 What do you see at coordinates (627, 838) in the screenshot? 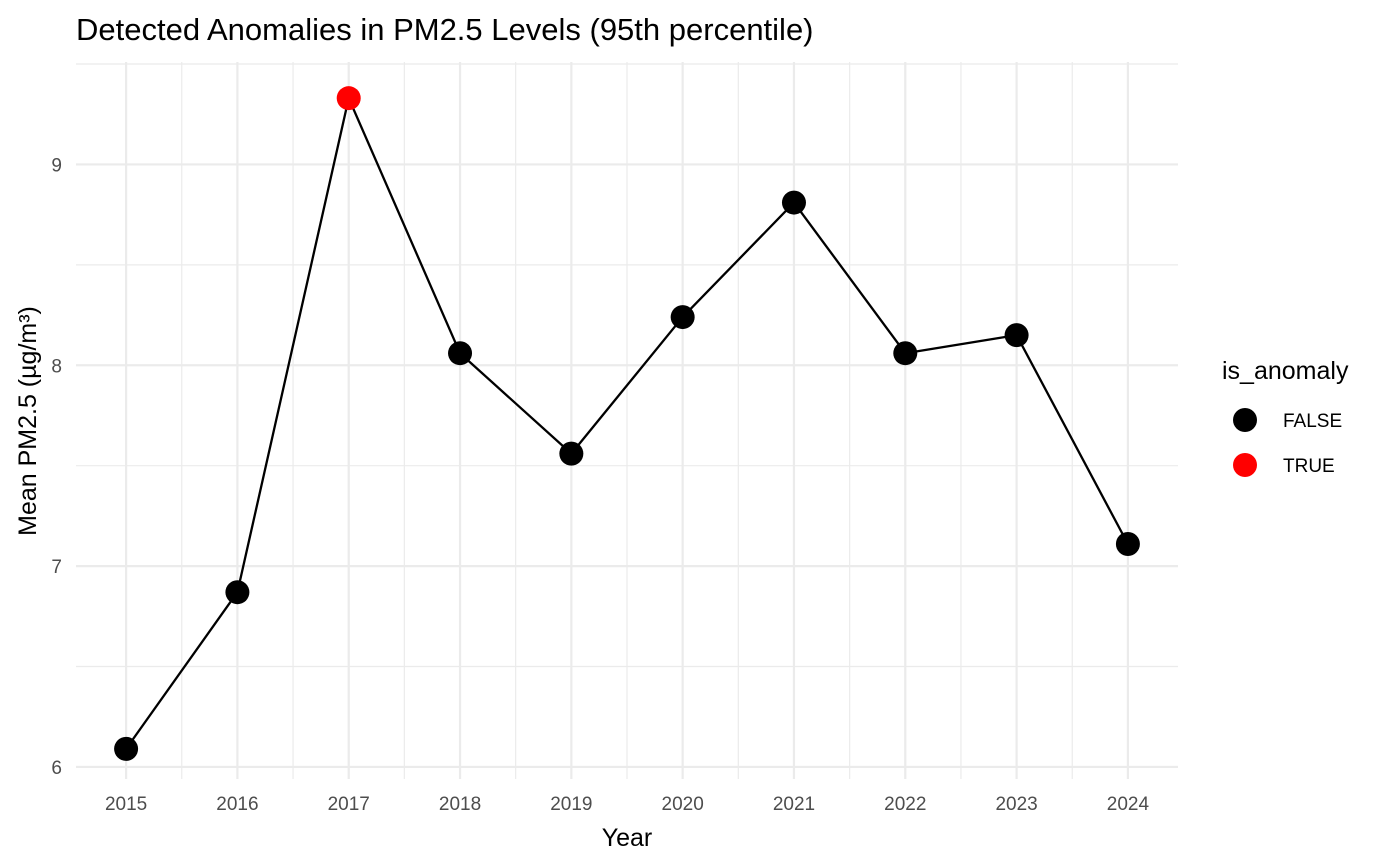
I see `x-axis-label: Year` at bounding box center [627, 838].